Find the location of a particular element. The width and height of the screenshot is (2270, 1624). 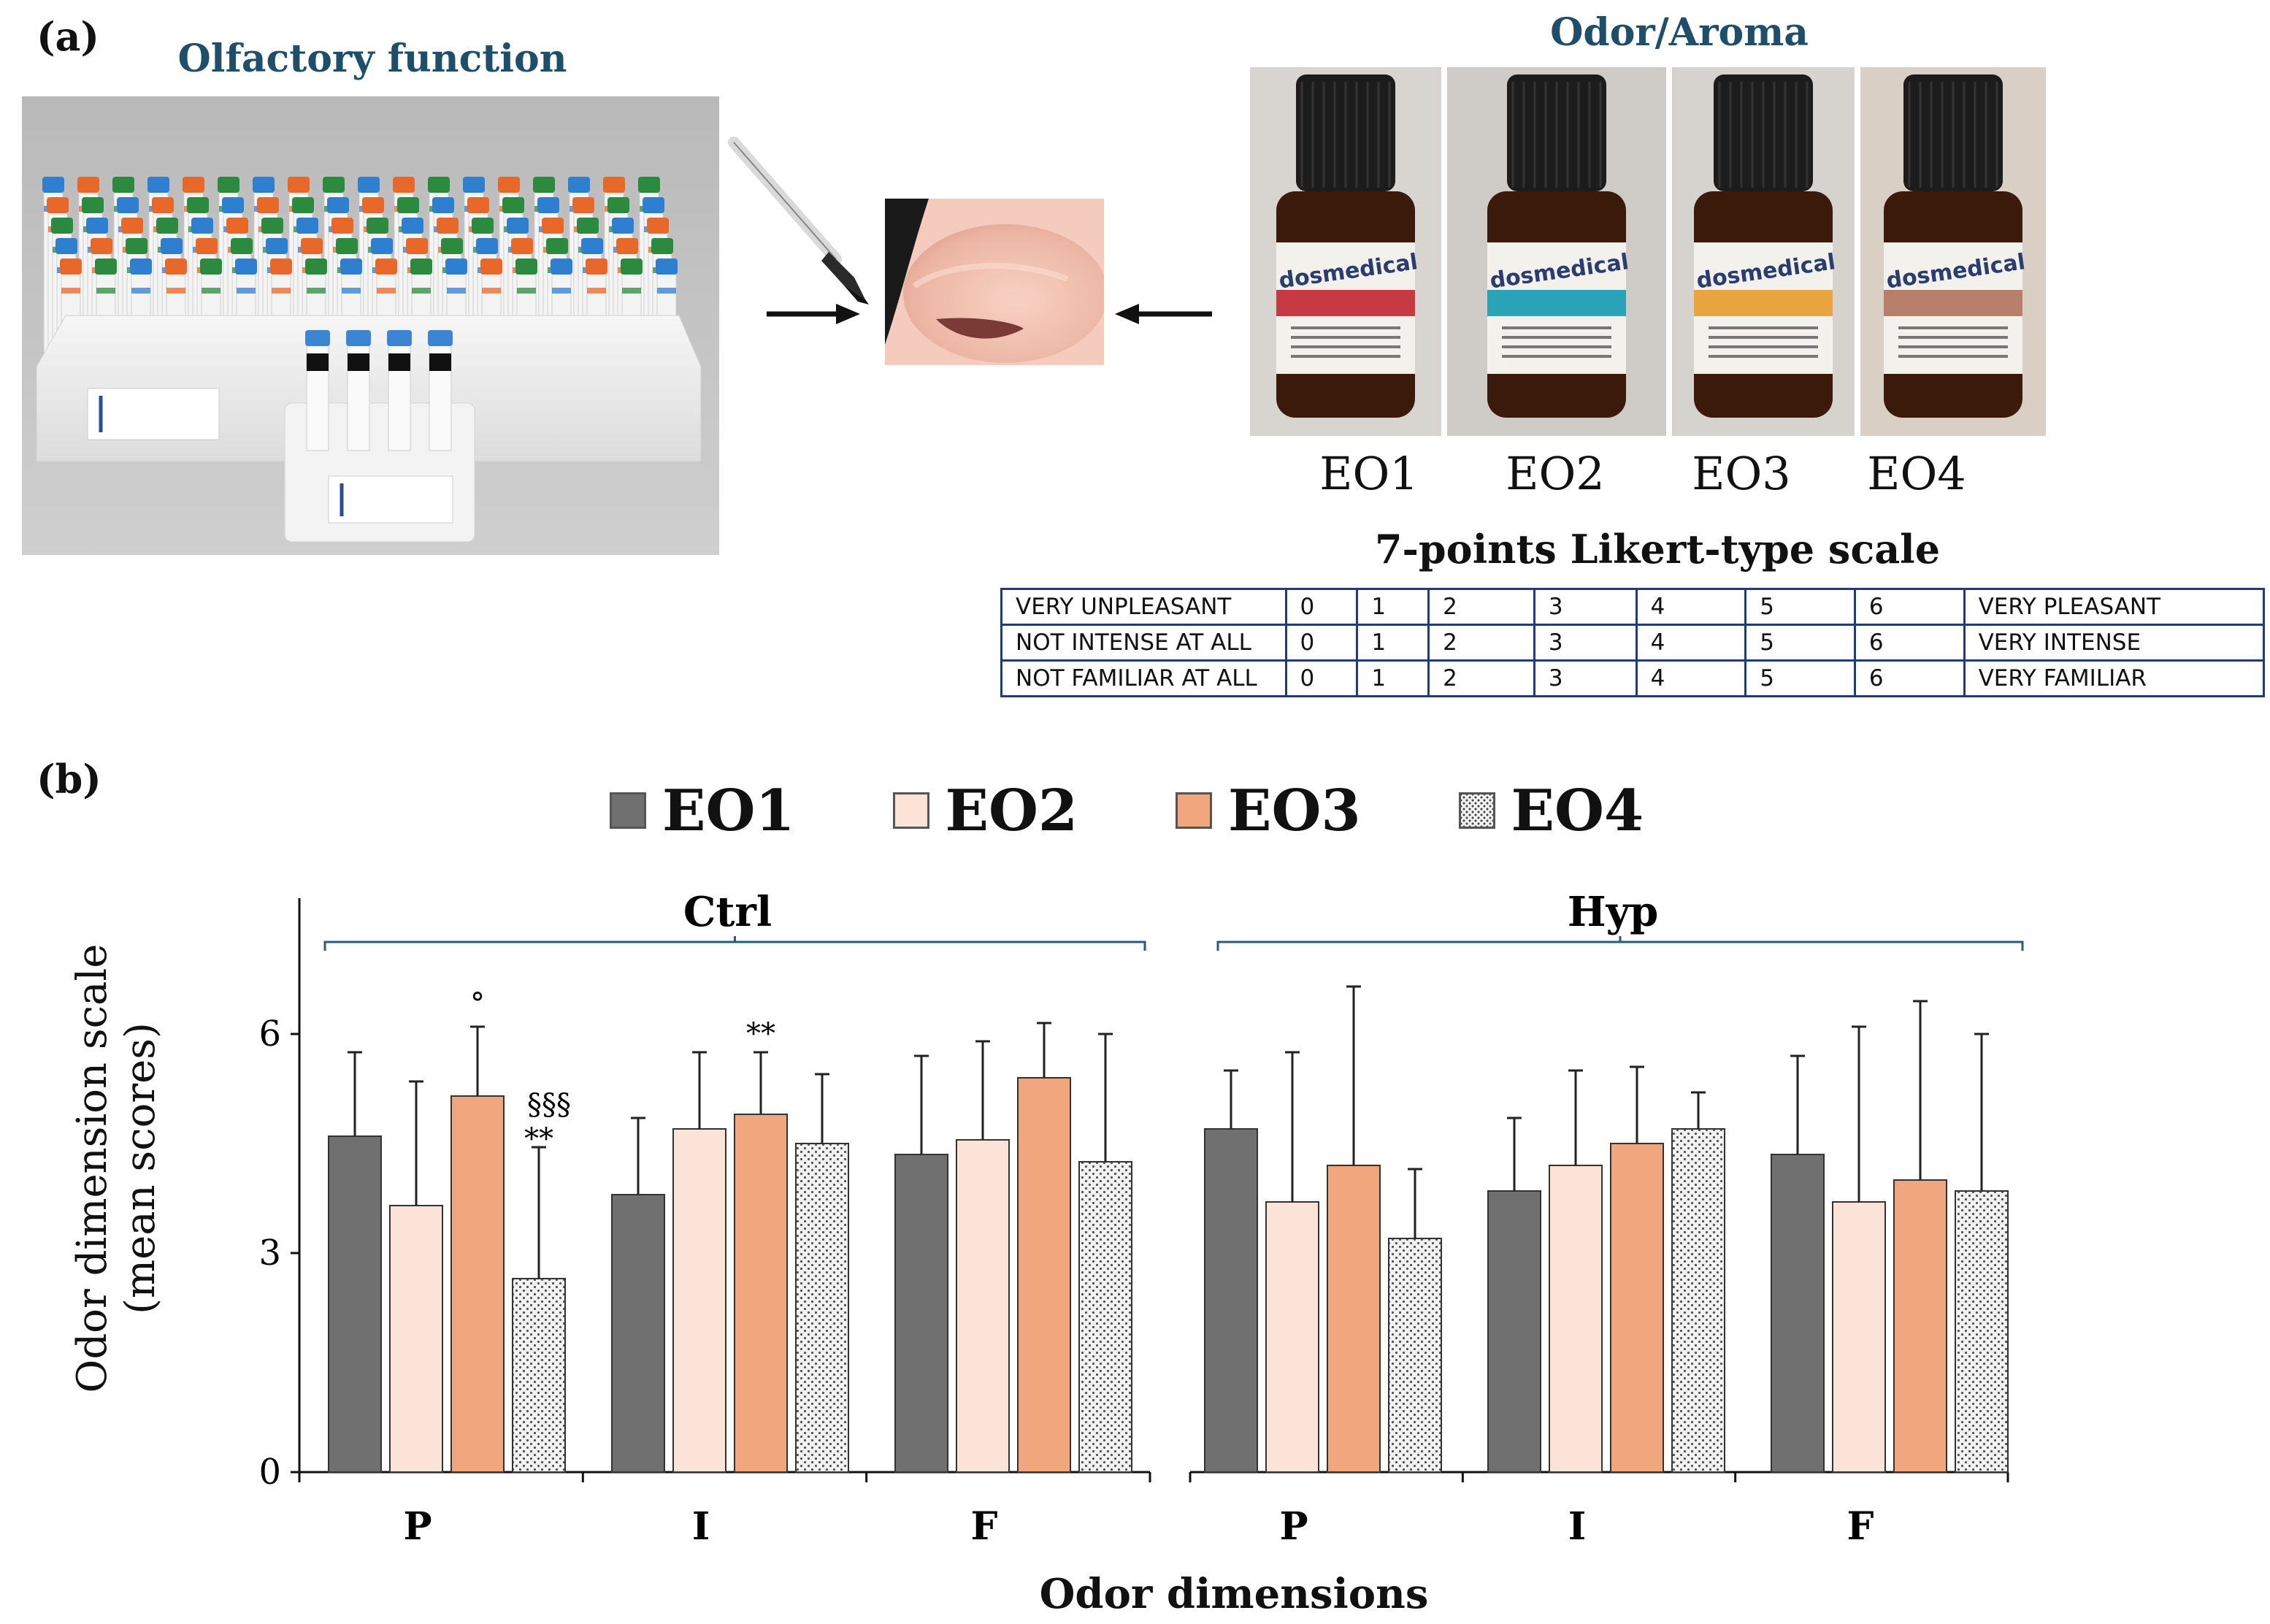

legend-label: EO3 is located at coordinates (1295, 810).